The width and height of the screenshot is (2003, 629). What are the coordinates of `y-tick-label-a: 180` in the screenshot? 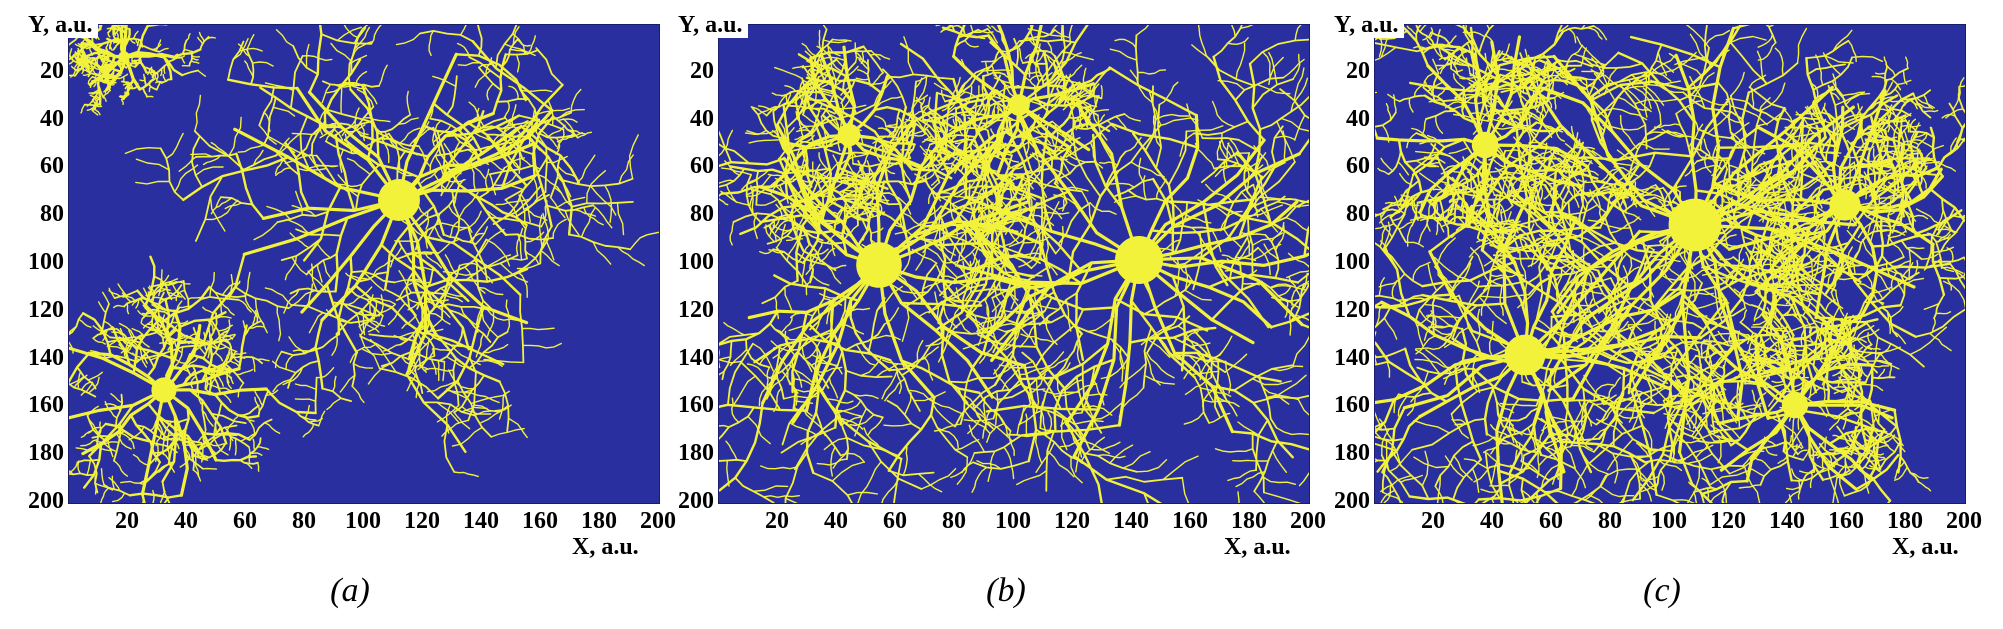 It's located at (46, 453).